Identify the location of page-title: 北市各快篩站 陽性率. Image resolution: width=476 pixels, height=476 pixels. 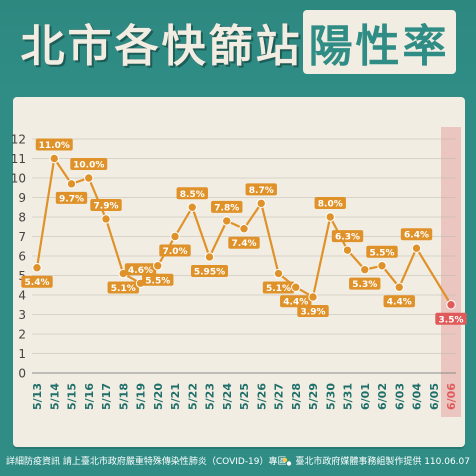
(238, 42).